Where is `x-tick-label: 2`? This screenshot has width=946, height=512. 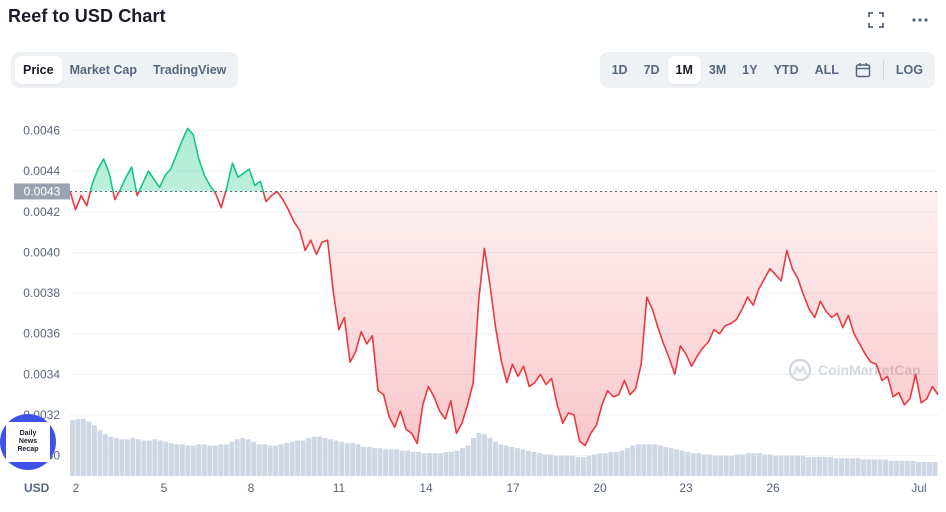
x-tick-label: 2 is located at coordinates (76, 488).